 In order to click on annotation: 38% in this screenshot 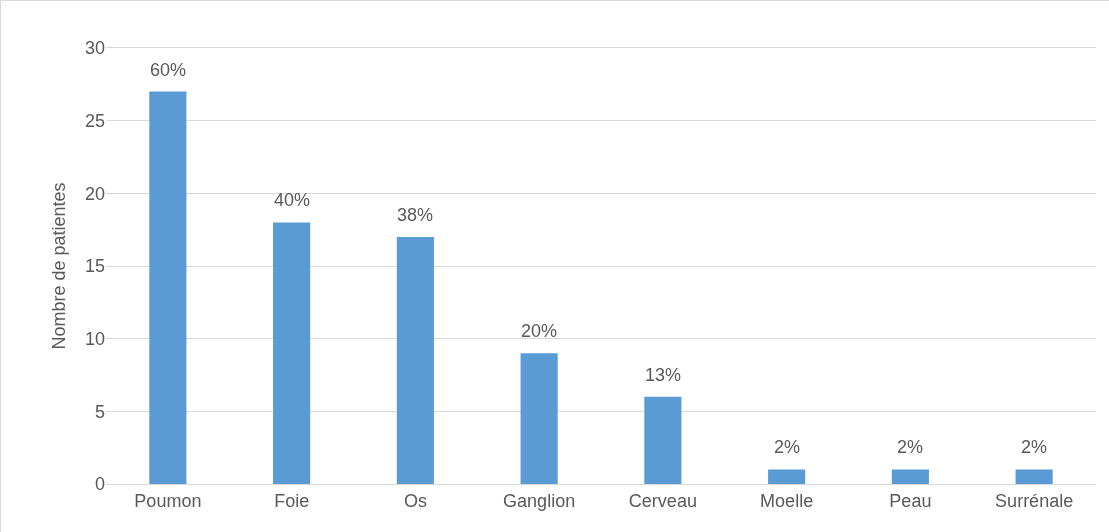, I will do `click(415, 215)`.